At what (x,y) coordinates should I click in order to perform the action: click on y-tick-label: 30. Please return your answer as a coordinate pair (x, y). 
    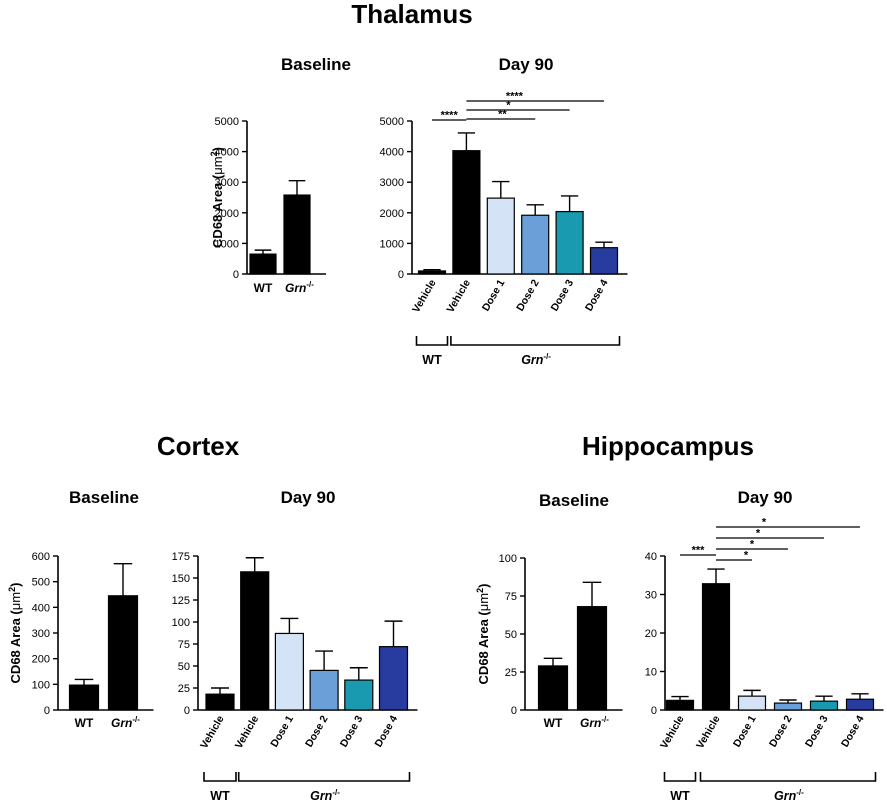
    Looking at the image, I should click on (651, 596).